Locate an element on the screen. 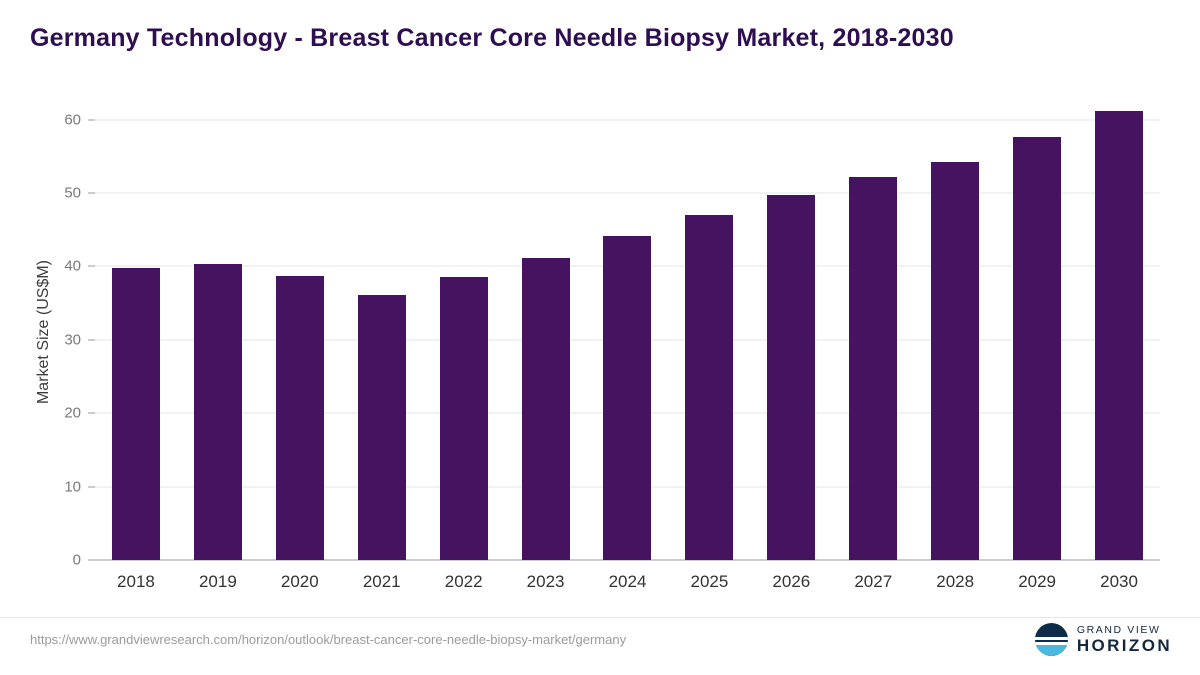 This screenshot has height=675, width=1200. bar-2027 is located at coordinates (873, 368).